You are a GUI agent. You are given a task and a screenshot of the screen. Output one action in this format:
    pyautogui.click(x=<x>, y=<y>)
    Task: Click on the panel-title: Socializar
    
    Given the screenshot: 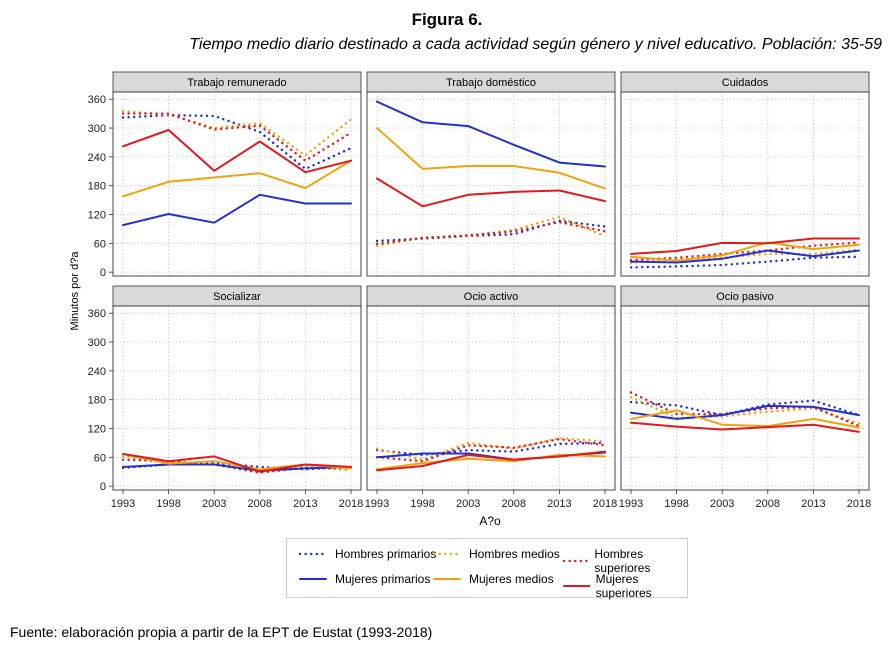 What is the action you would take?
    pyautogui.click(x=237, y=297)
    